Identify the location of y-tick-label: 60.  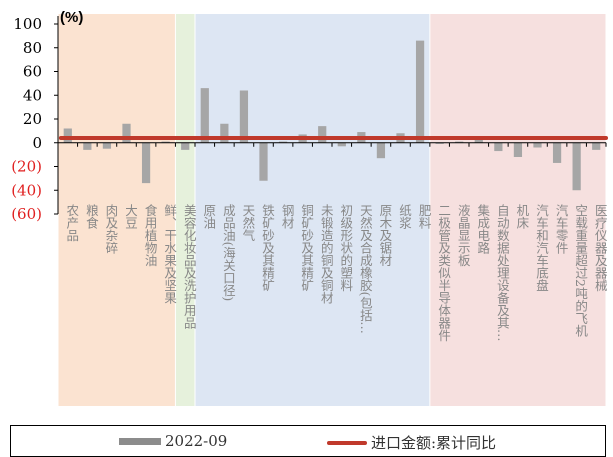
(32, 72).